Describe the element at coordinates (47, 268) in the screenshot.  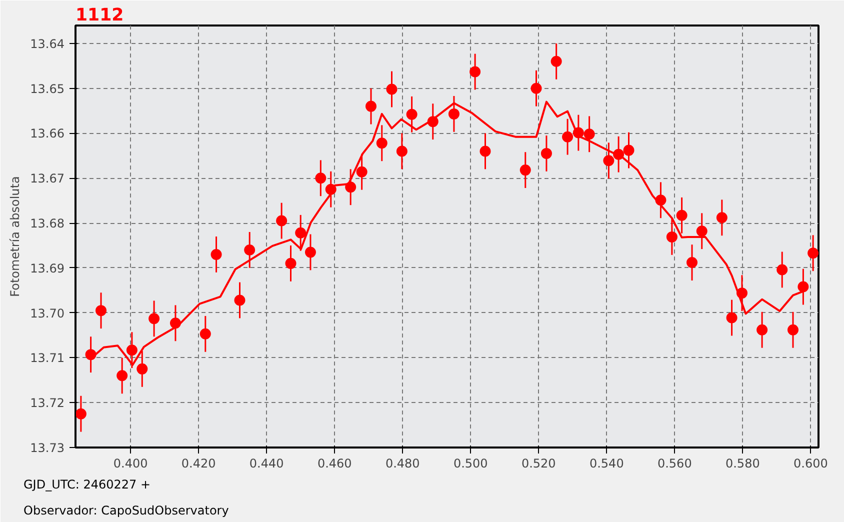
I see `y-tick-label: 13.69` at that location.